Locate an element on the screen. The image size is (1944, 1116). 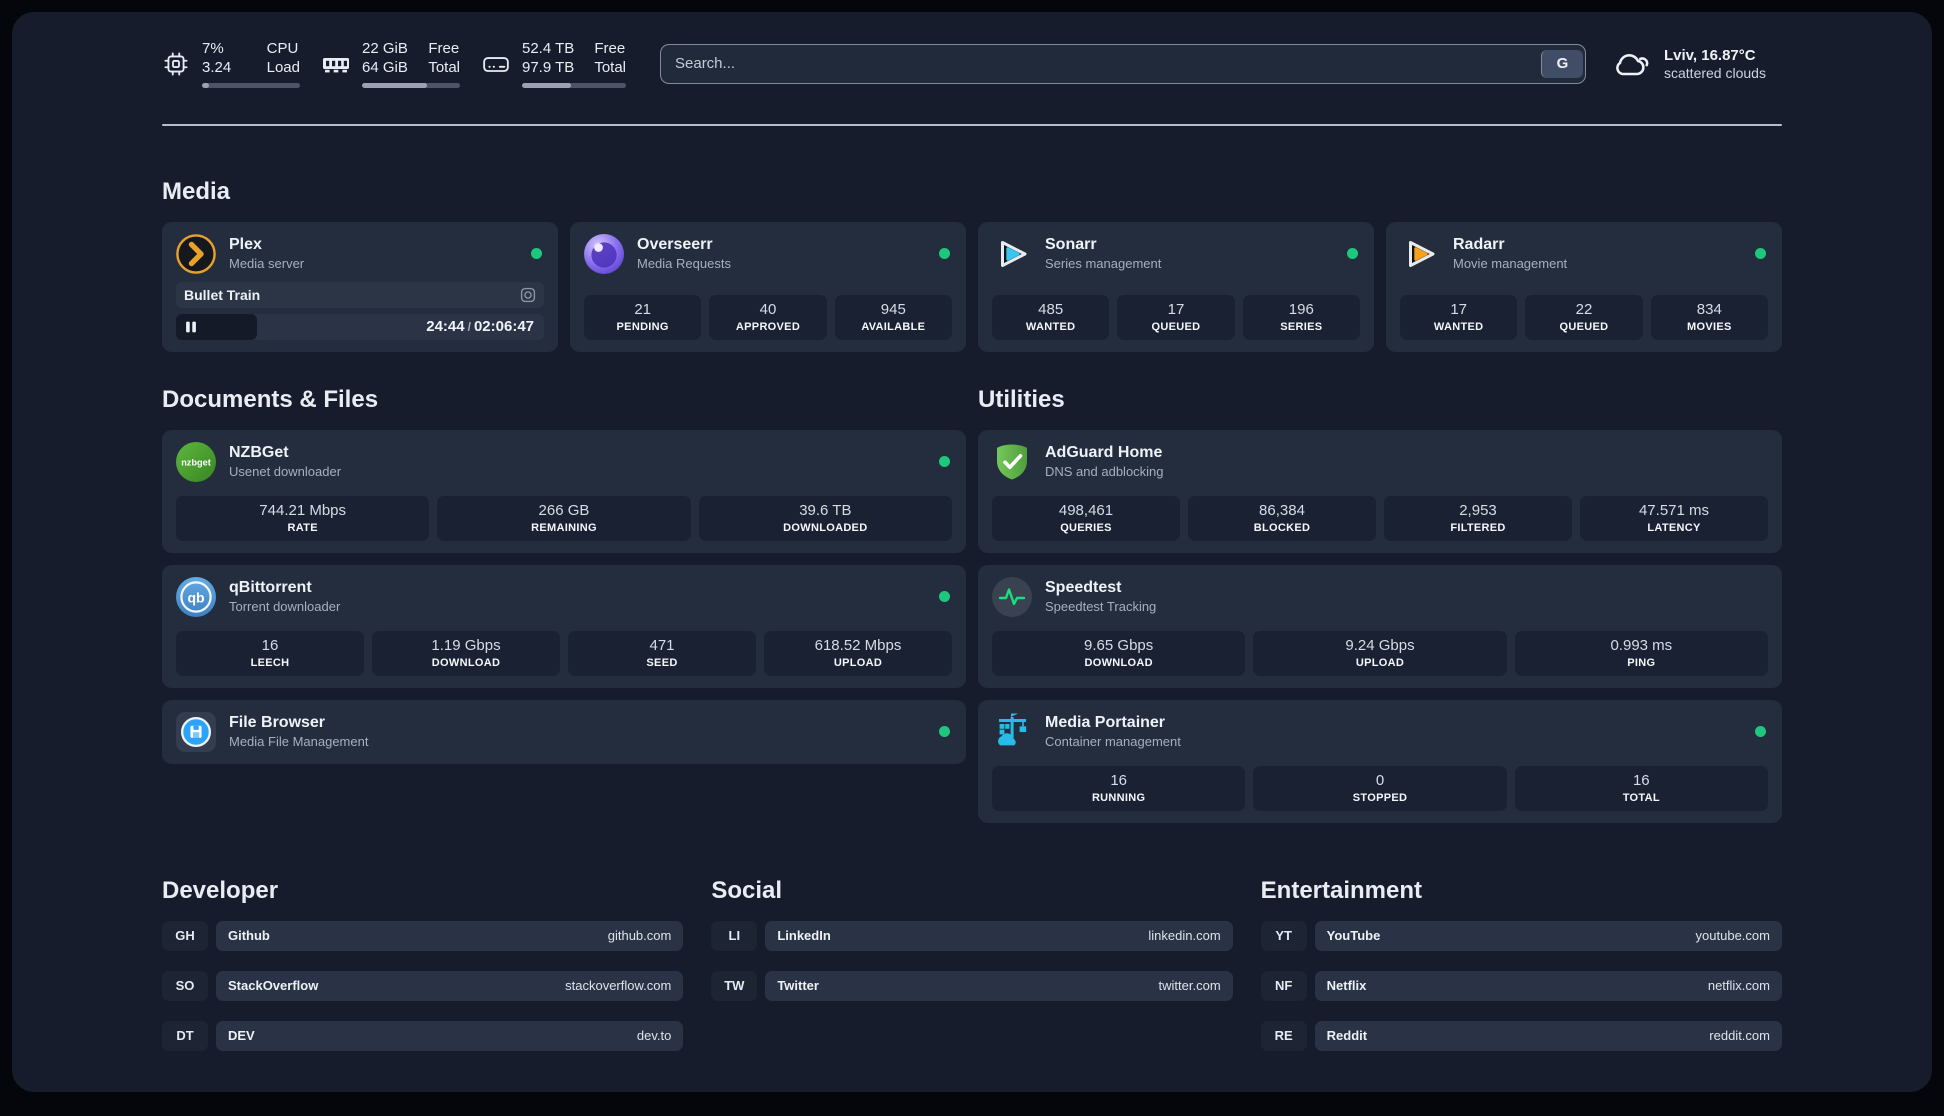
stat-label: MOVIES is located at coordinates (1709, 326).